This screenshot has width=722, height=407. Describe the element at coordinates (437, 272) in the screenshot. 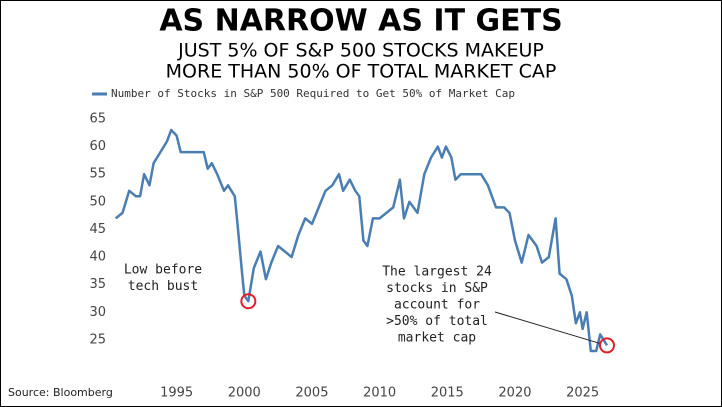

I see `annotation-text: The largest 24` at that location.